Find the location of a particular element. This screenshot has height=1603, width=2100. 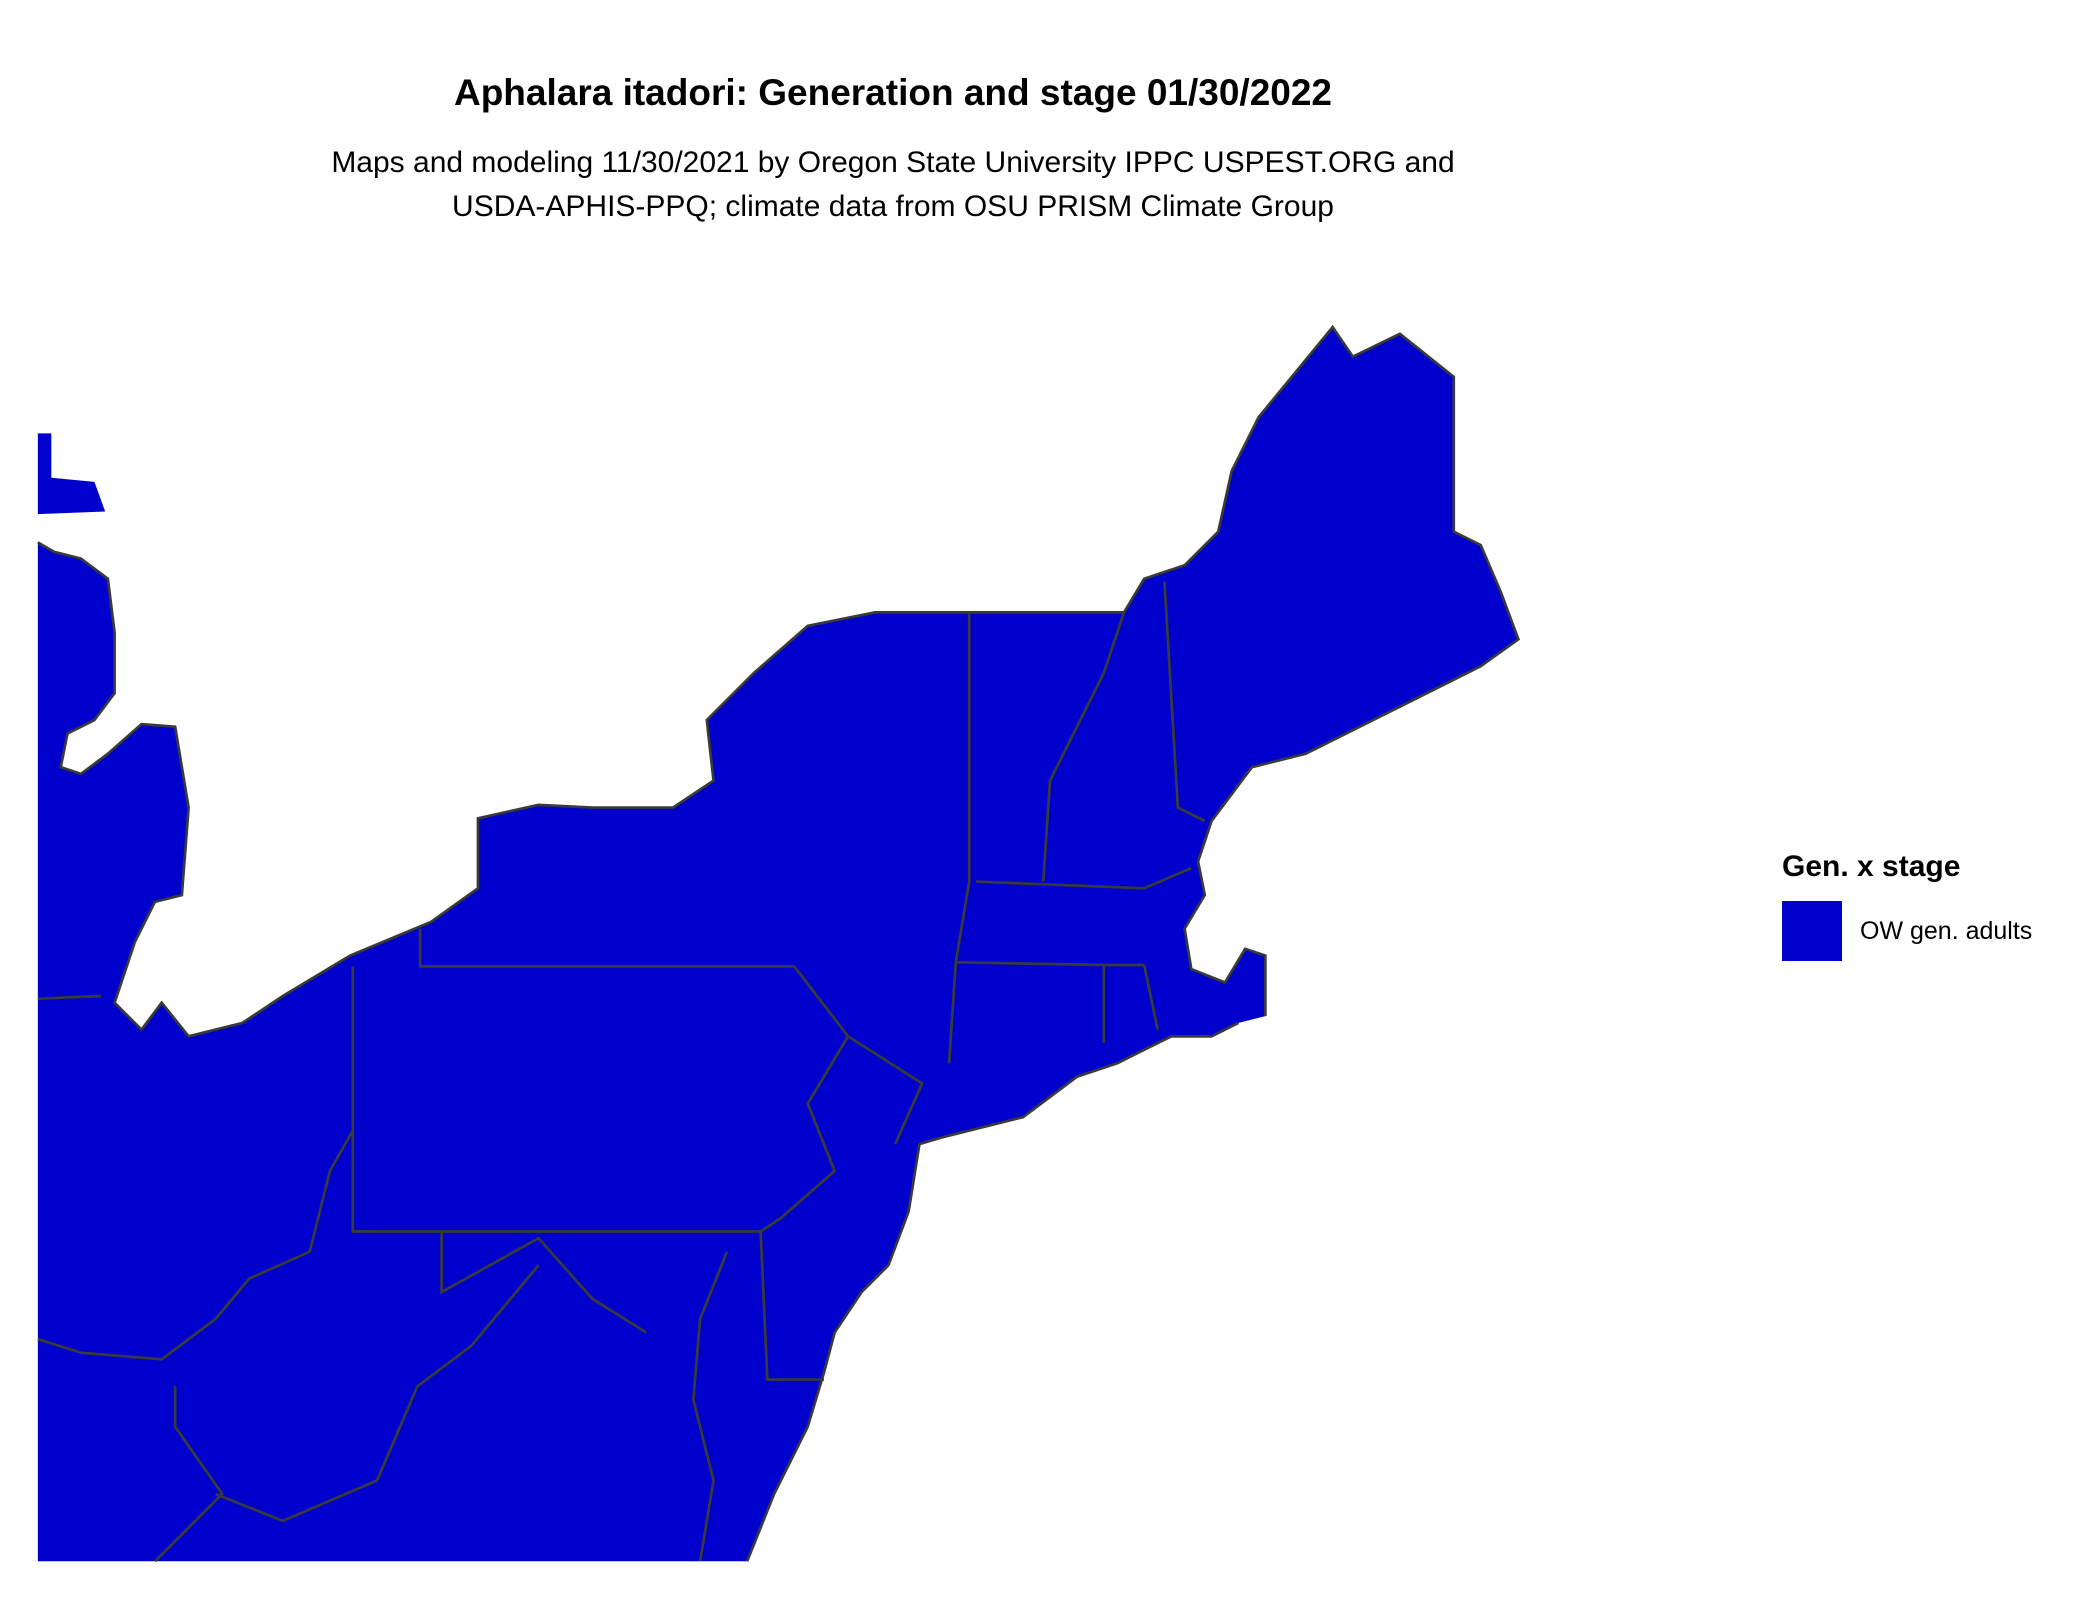

legend-swatch-ow-gen-adults is located at coordinates (1812, 931).